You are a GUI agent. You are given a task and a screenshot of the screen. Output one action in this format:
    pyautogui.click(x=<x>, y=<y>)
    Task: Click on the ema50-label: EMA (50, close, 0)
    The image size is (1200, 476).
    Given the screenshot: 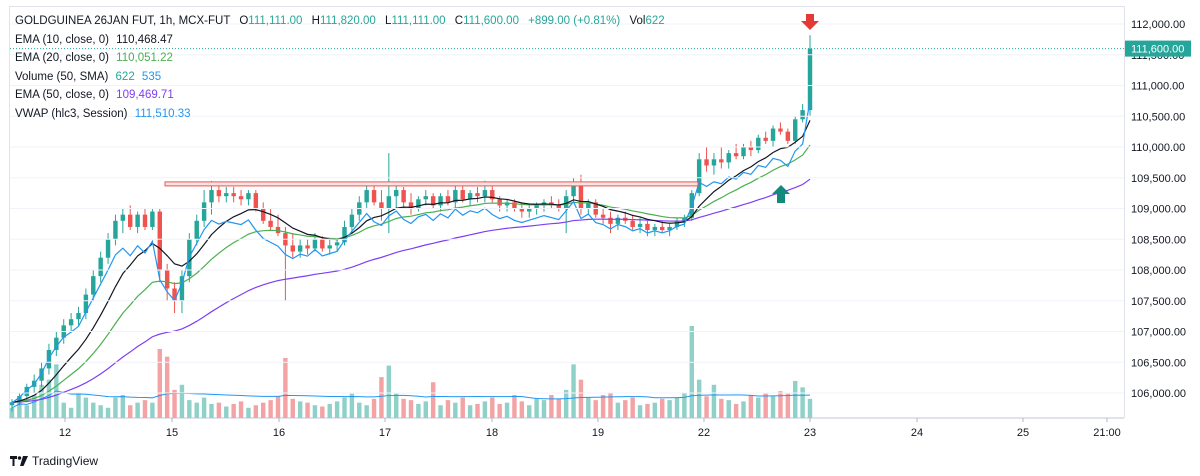 What is the action you would take?
    pyautogui.click(x=62, y=95)
    